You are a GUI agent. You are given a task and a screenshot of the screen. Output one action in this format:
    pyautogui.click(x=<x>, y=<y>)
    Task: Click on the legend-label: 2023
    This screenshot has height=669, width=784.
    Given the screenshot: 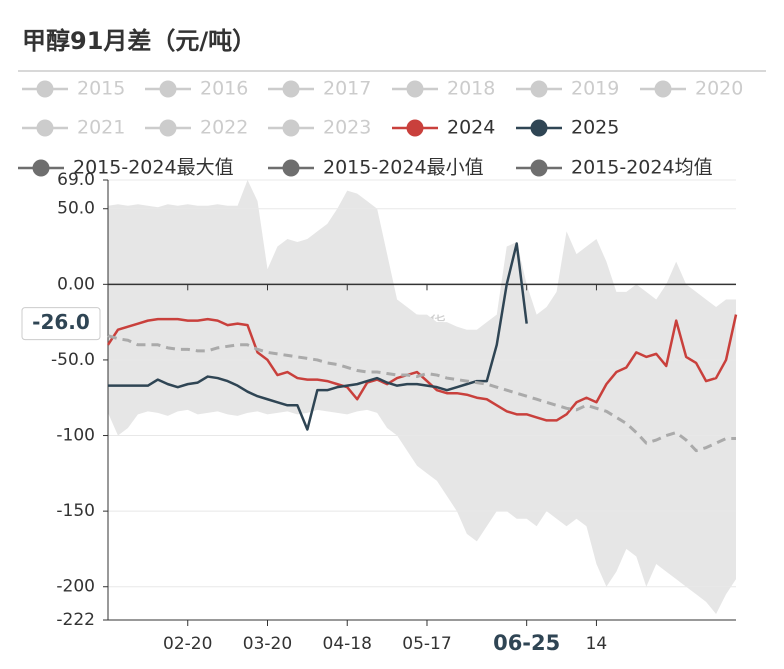 What is the action you would take?
    pyautogui.click(x=347, y=128)
    